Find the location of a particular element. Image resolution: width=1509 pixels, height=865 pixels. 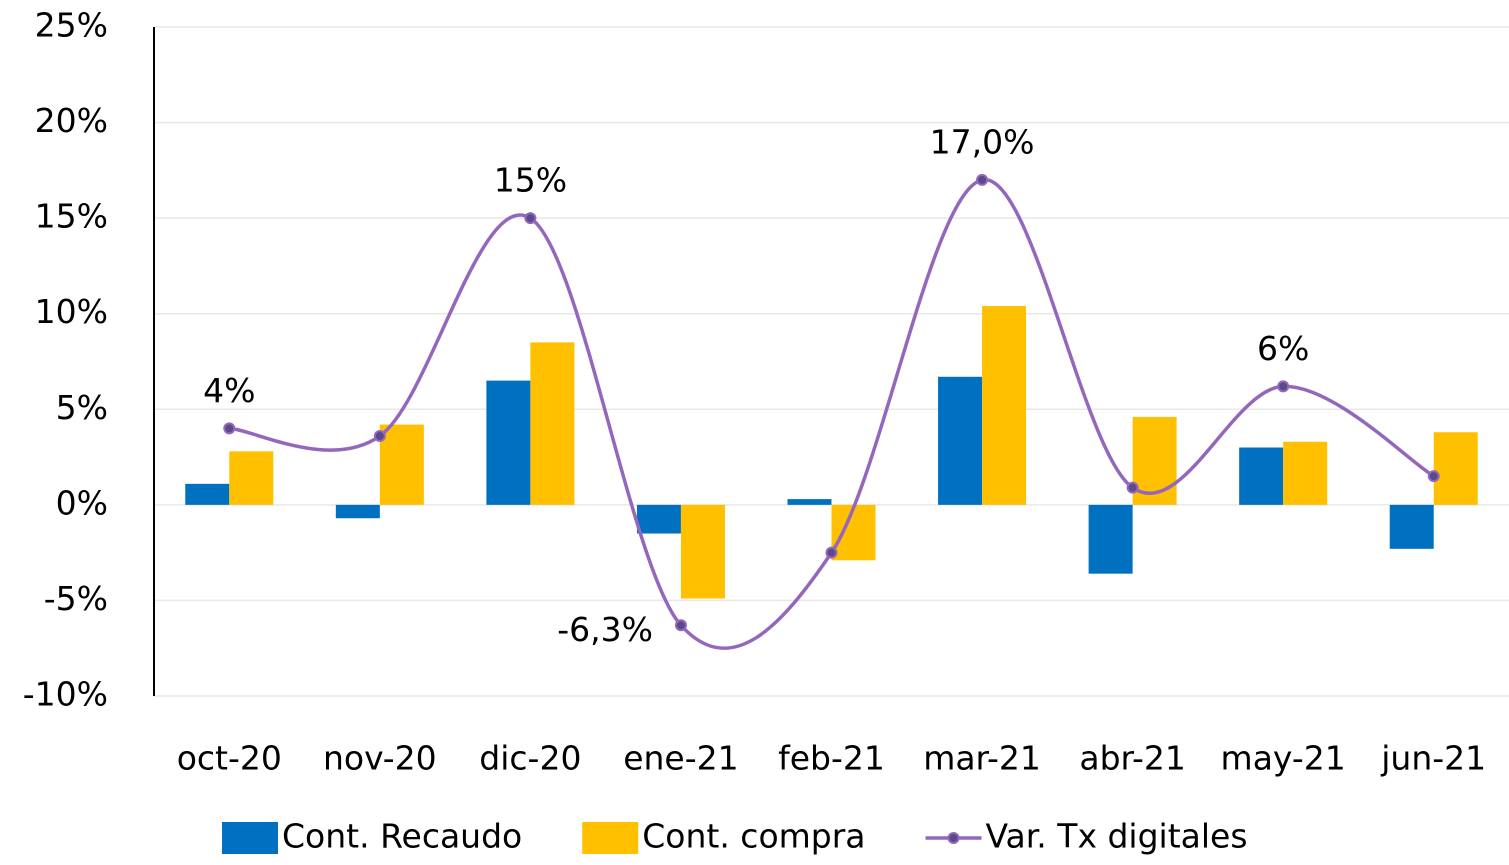

x-tick-label: feb-21 is located at coordinates (831, 758).